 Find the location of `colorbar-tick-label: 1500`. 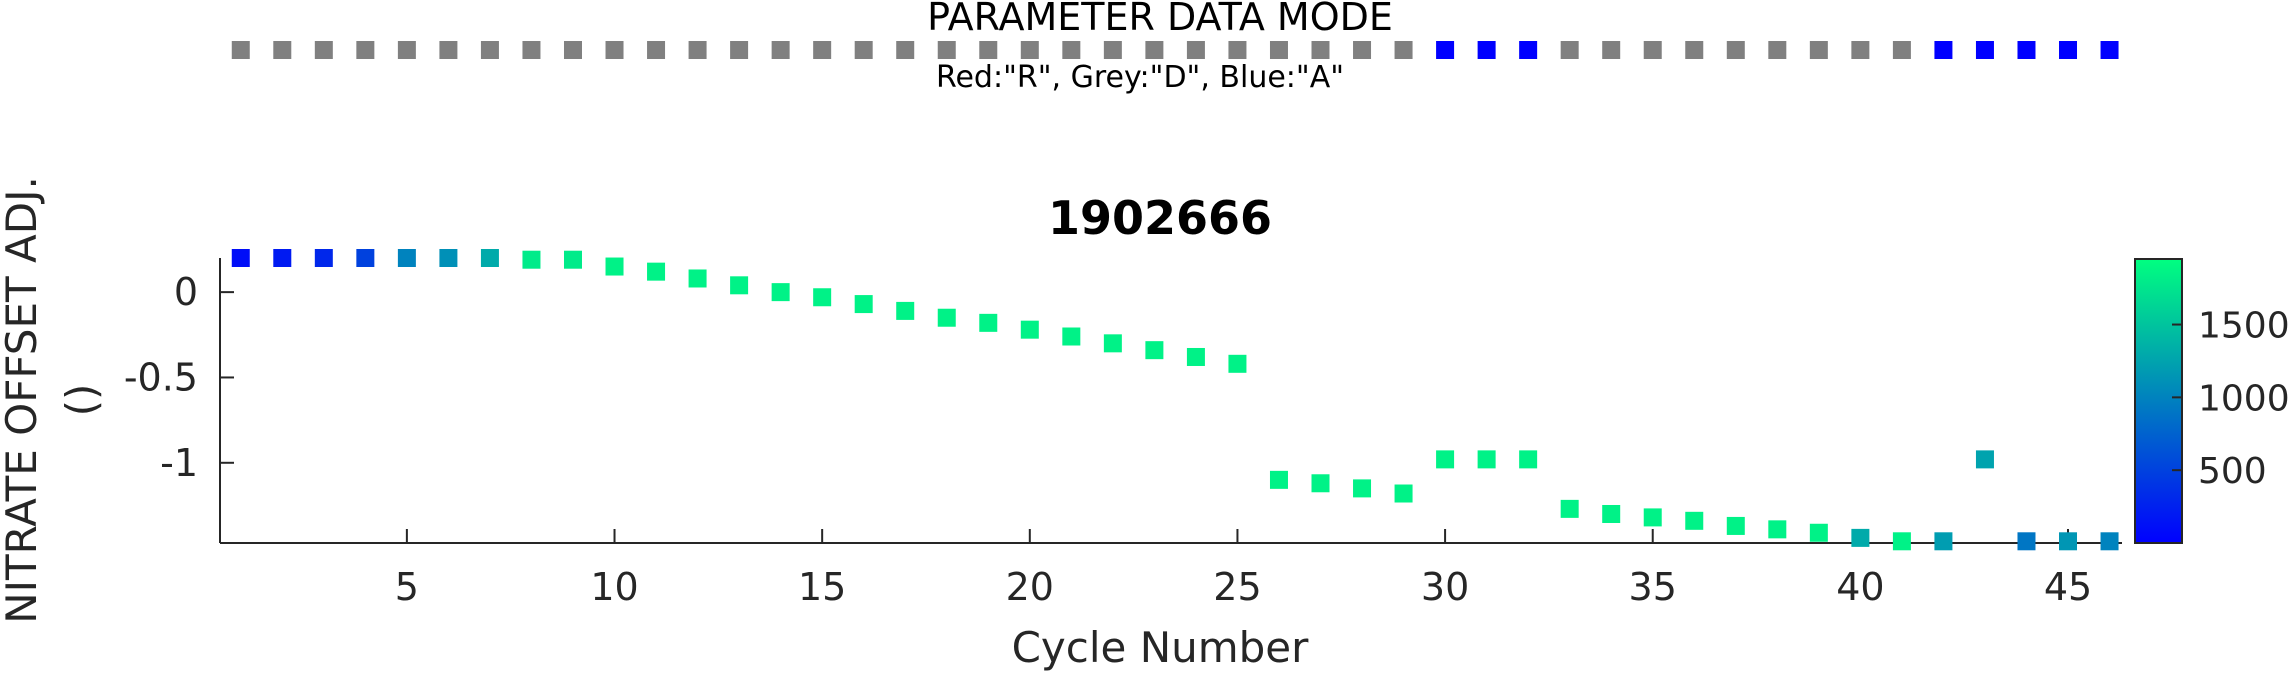

colorbar-tick-label: 1500 is located at coordinates (2244, 326).